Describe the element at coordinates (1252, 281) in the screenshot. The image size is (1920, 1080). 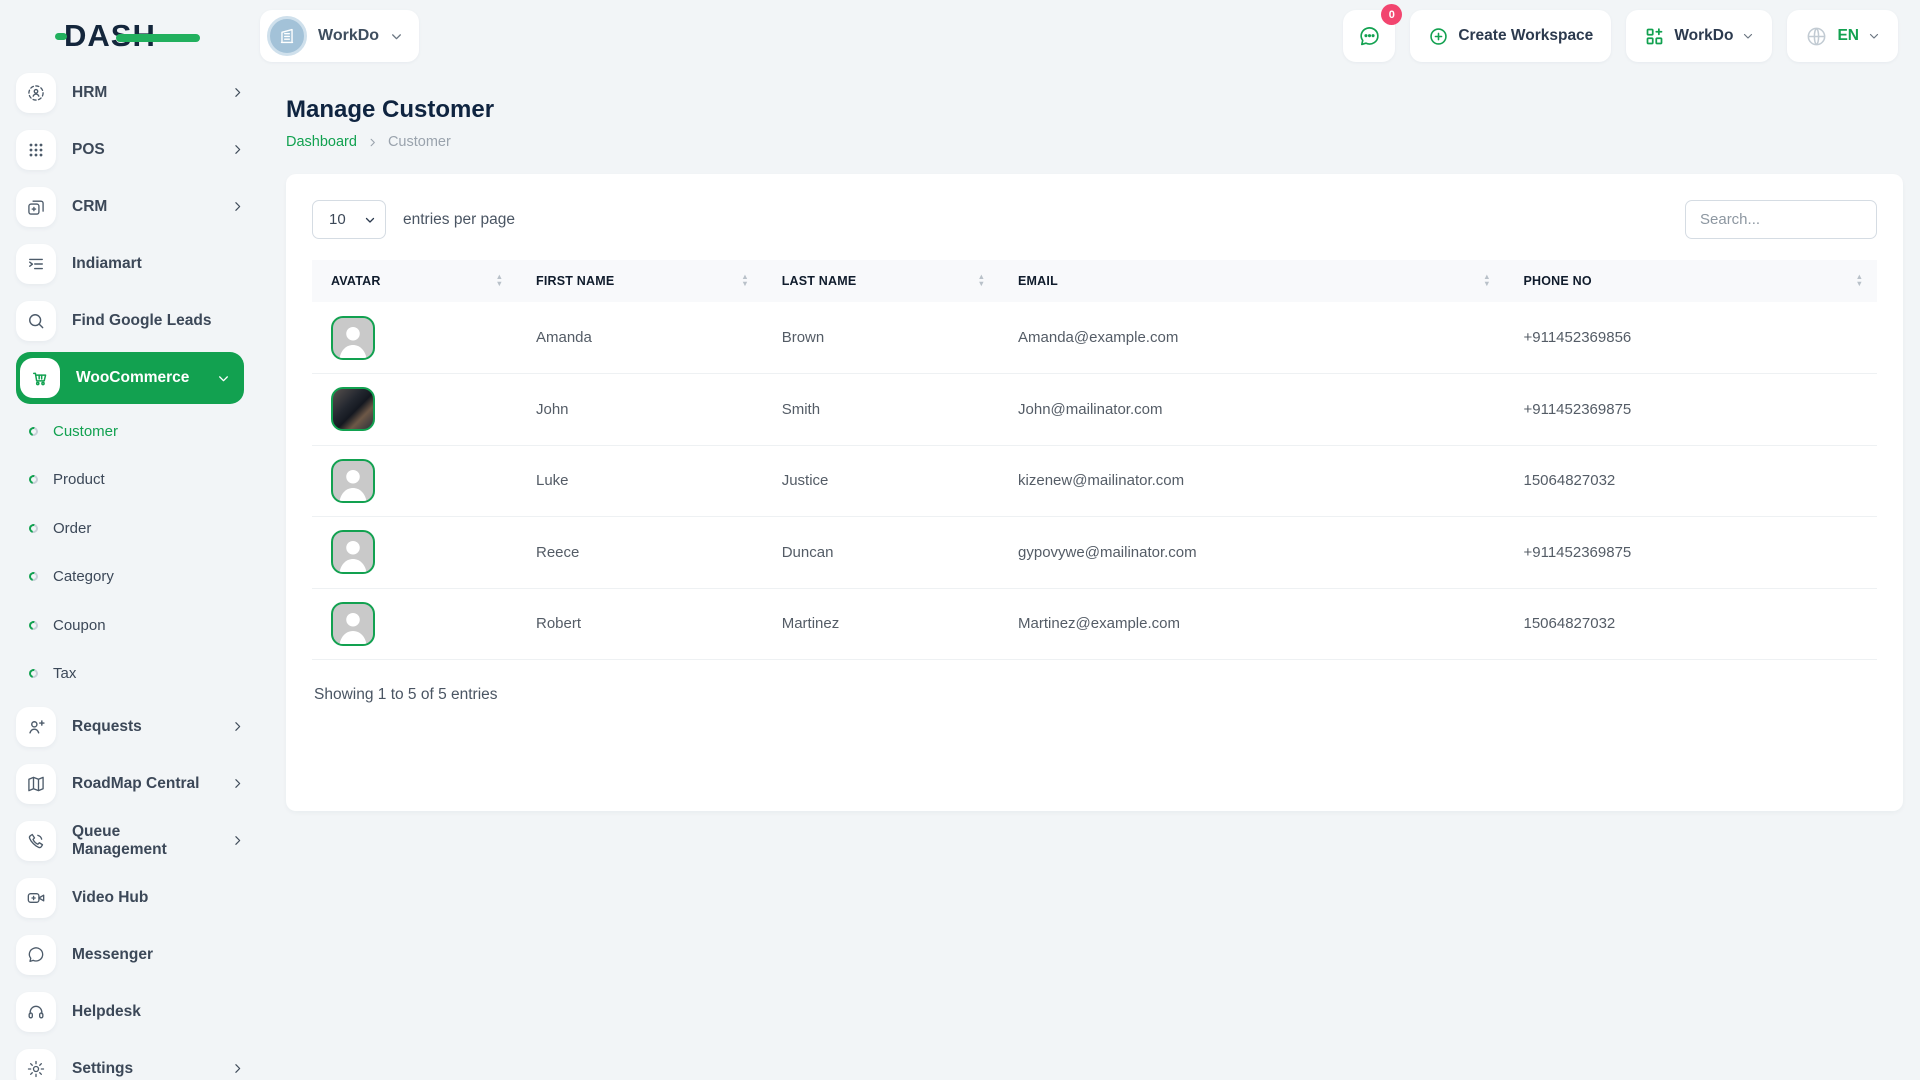
I see `column-header-email: Email ▲ ▼` at that location.